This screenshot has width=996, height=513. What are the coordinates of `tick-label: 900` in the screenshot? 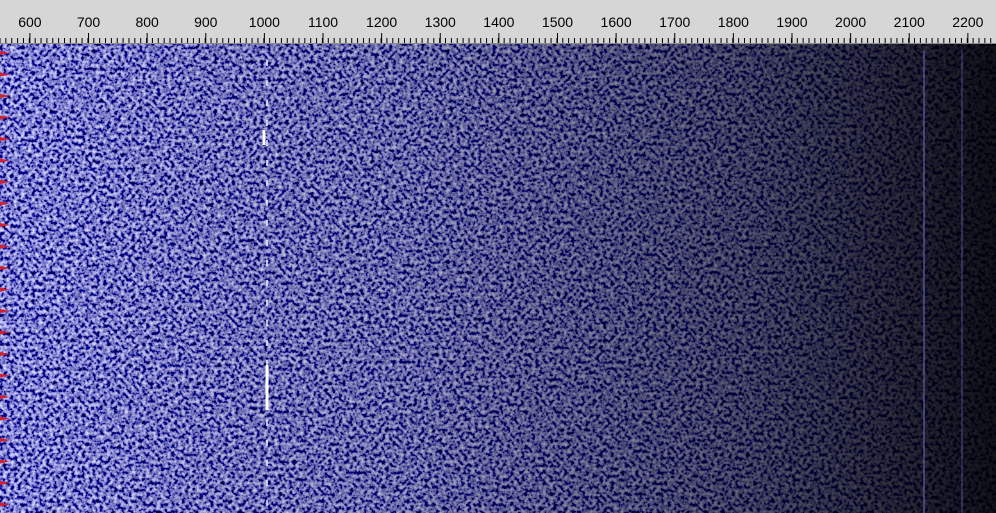 It's located at (206, 22).